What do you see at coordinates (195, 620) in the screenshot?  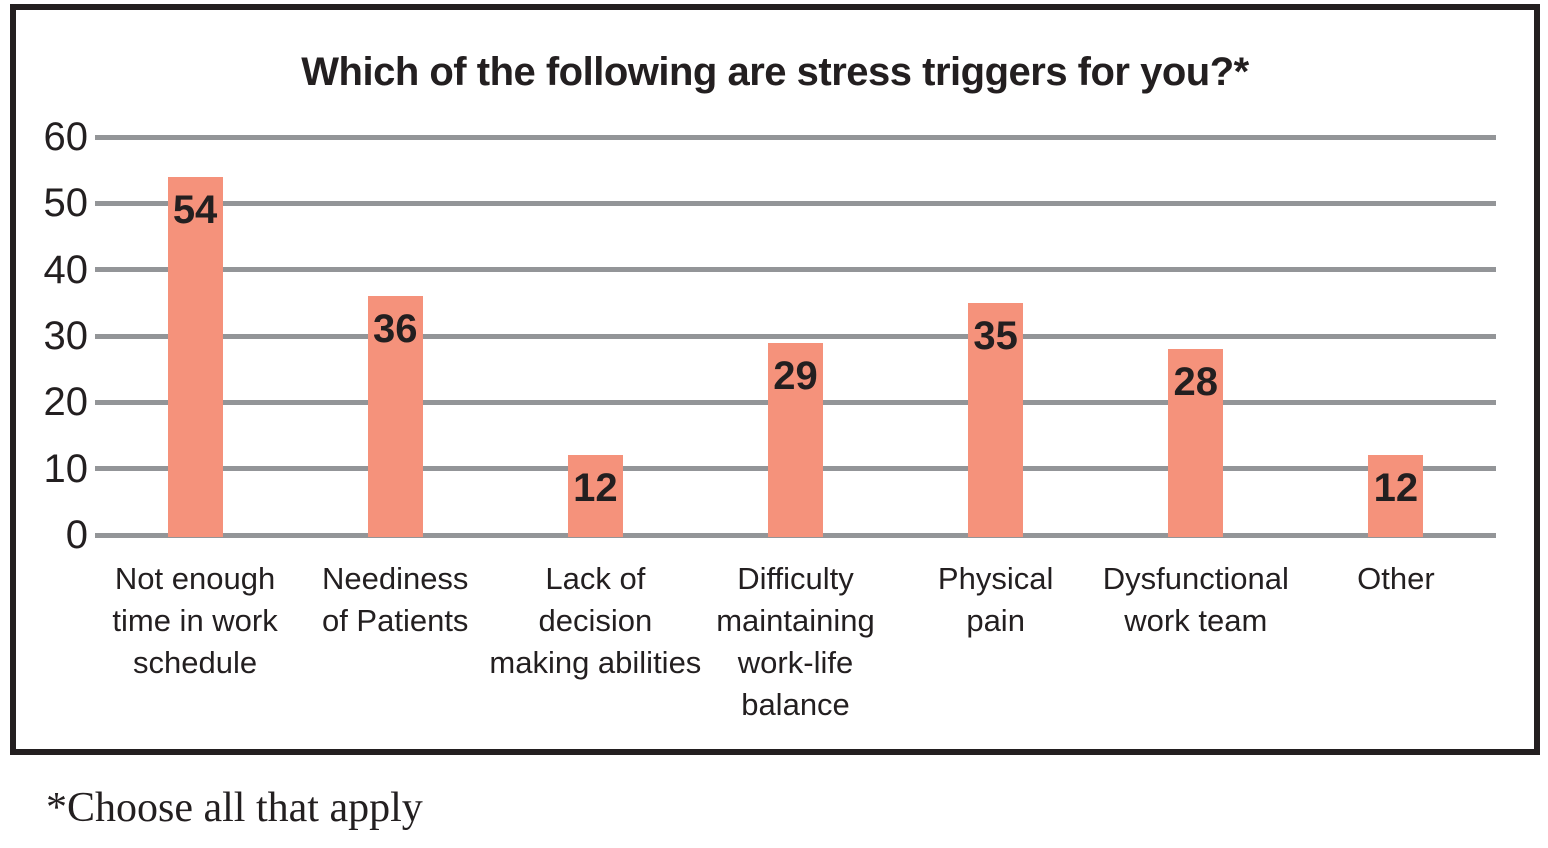 I see `category-label: Not enough time in work schedule` at bounding box center [195, 620].